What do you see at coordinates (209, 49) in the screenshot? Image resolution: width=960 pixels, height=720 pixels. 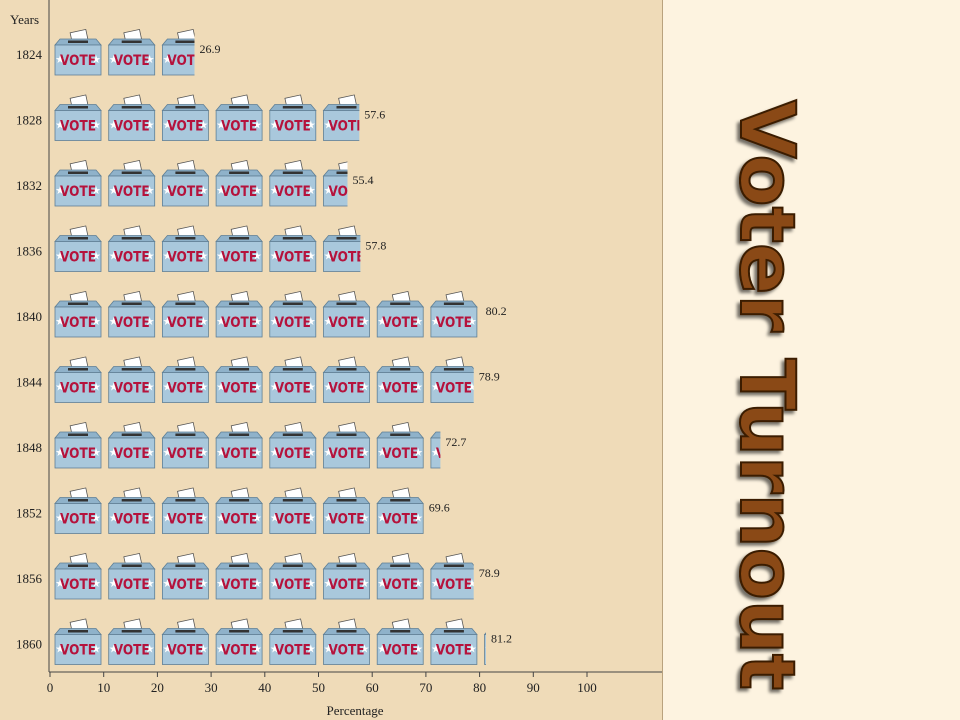 I see `value-label: 26.9` at bounding box center [209, 49].